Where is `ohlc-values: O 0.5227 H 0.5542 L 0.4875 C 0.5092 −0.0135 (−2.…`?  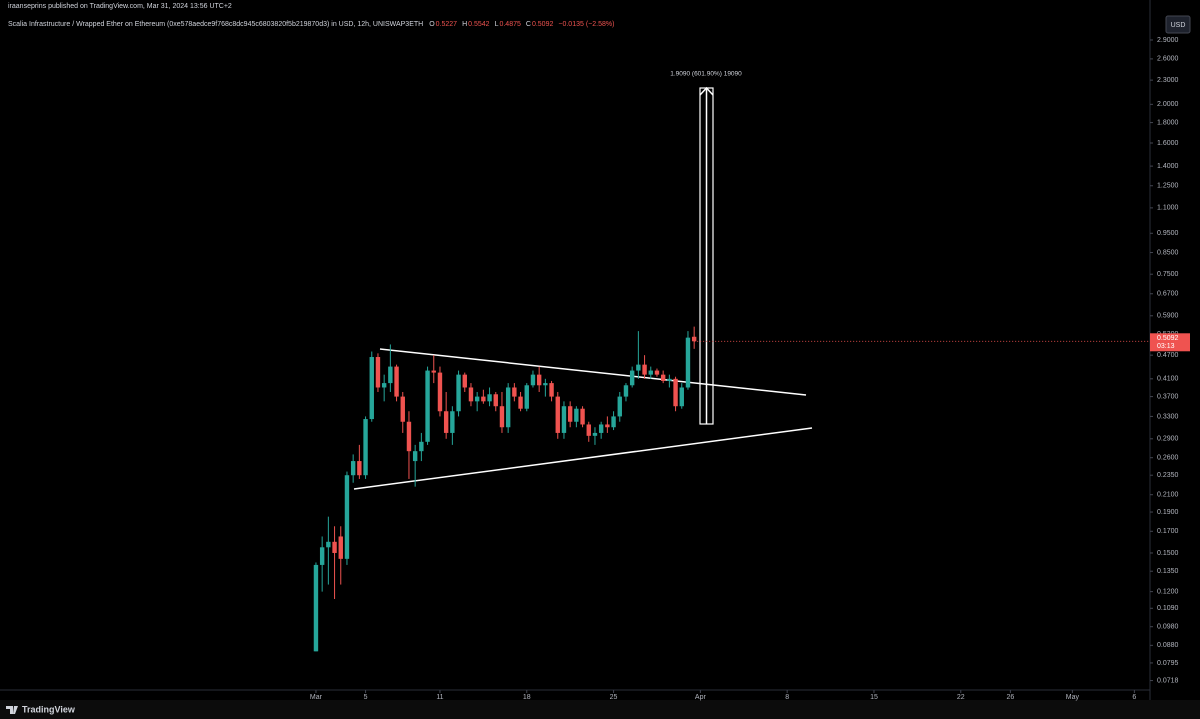
ohlc-values: O 0.5227 H 0.5542 L 0.4875 C 0.5092 −0.0135 (−2.… is located at coordinates (521, 24).